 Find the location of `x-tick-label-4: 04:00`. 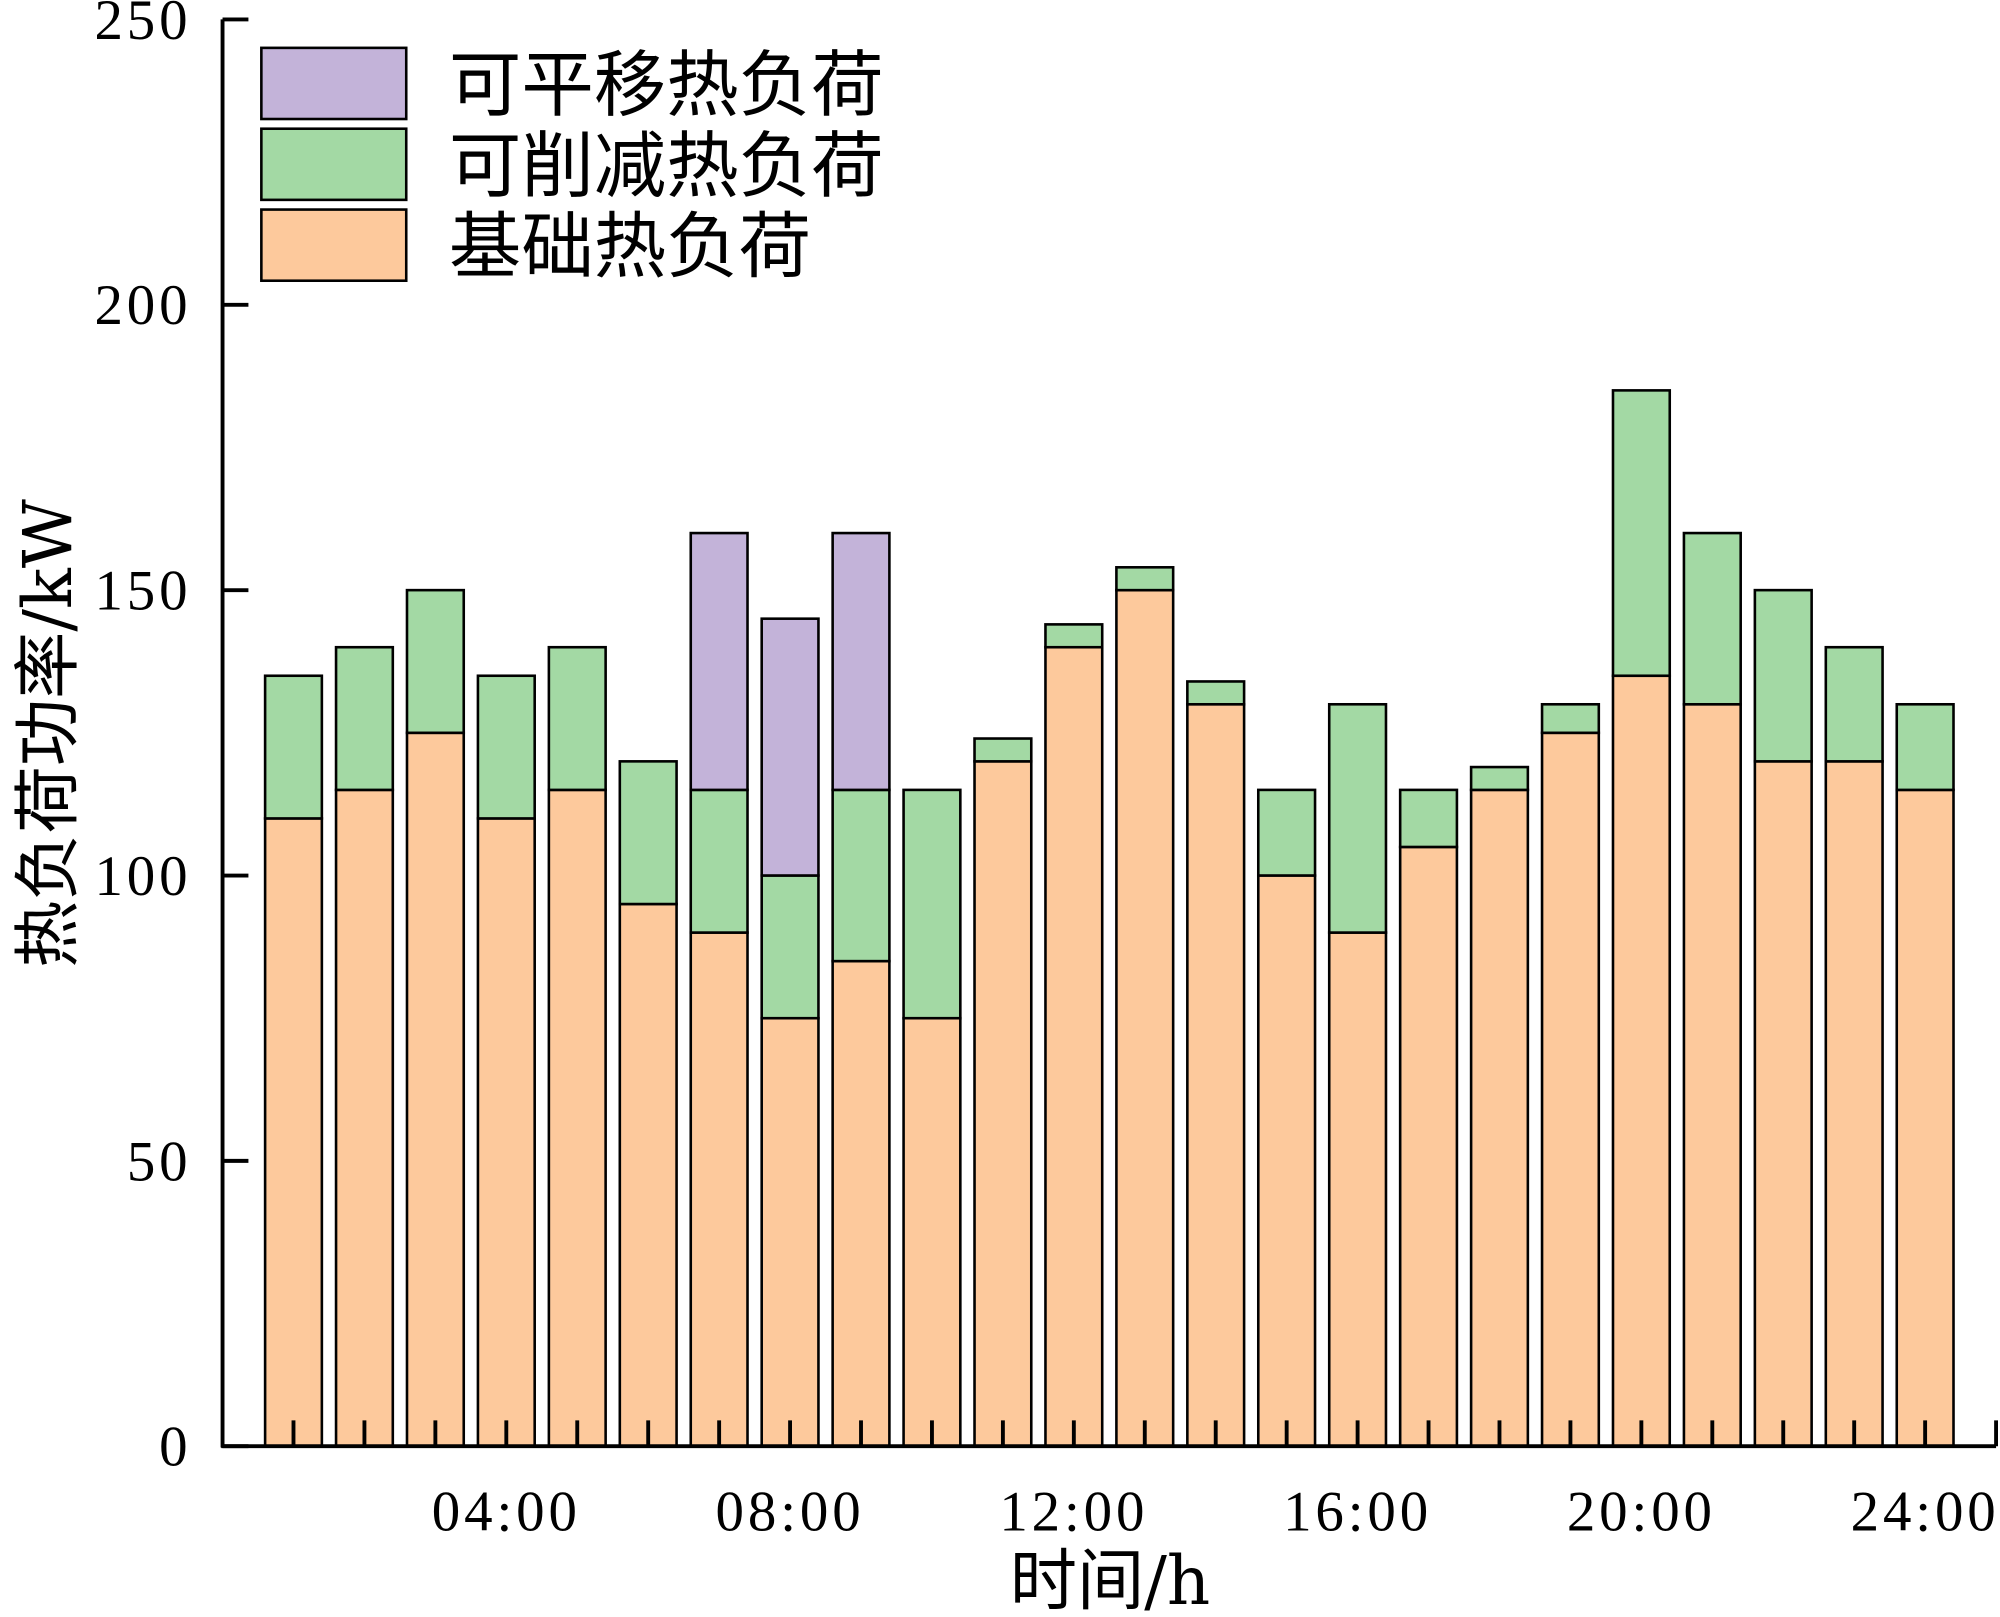

x-tick-label-4: 04:00 is located at coordinates (506, 1511).